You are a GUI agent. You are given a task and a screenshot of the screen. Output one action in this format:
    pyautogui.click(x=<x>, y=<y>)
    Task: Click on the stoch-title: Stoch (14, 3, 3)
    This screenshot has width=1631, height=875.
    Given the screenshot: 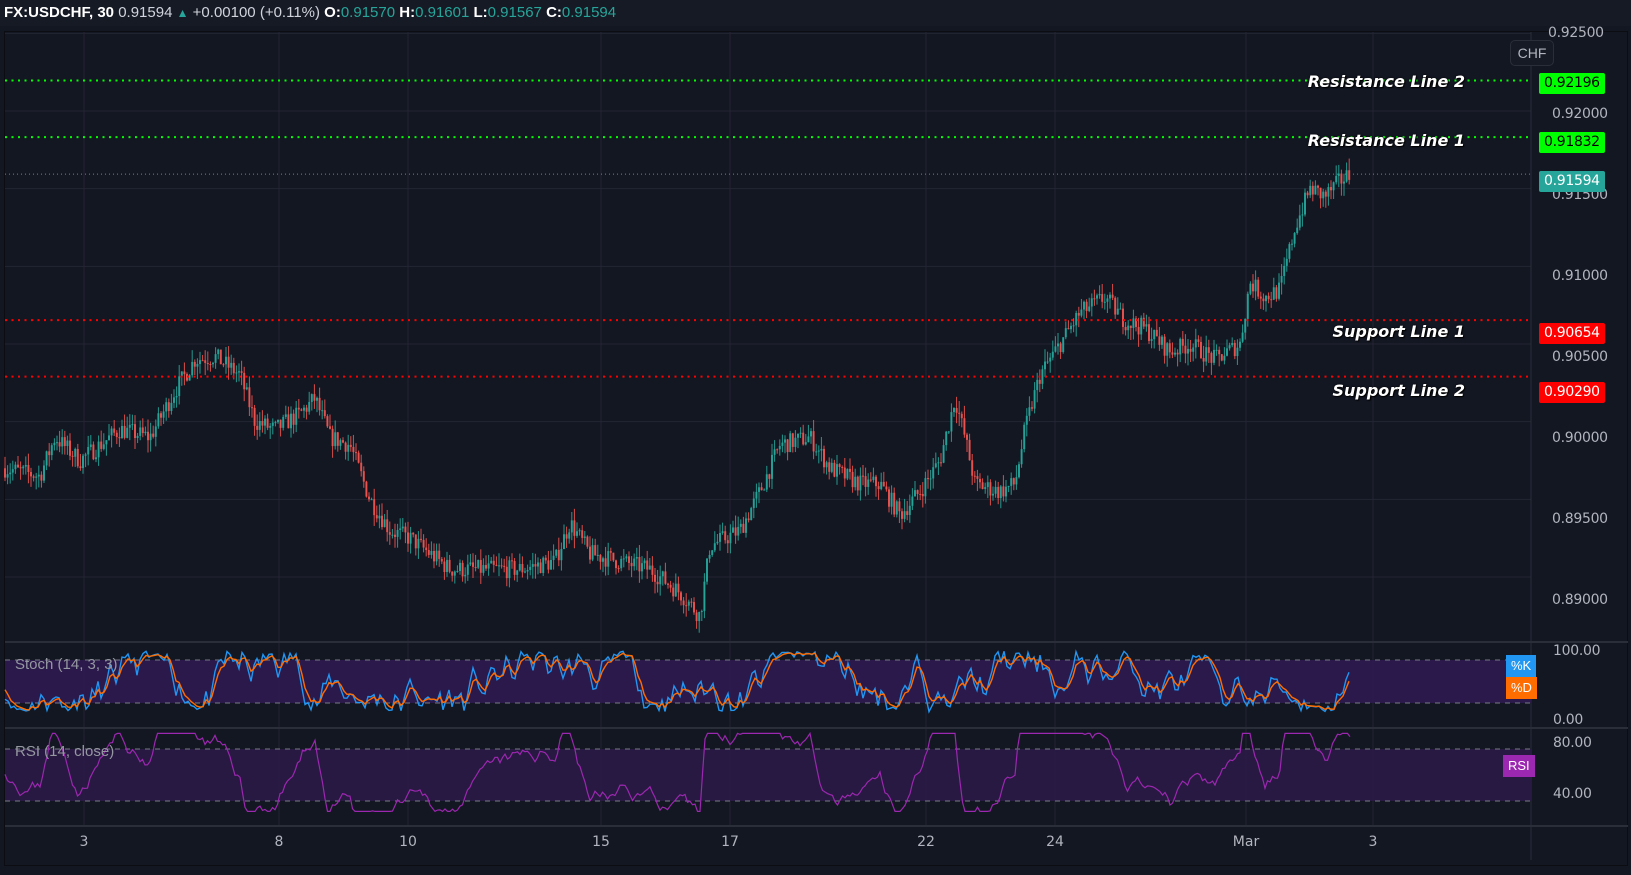 What is the action you would take?
    pyautogui.click(x=66, y=664)
    